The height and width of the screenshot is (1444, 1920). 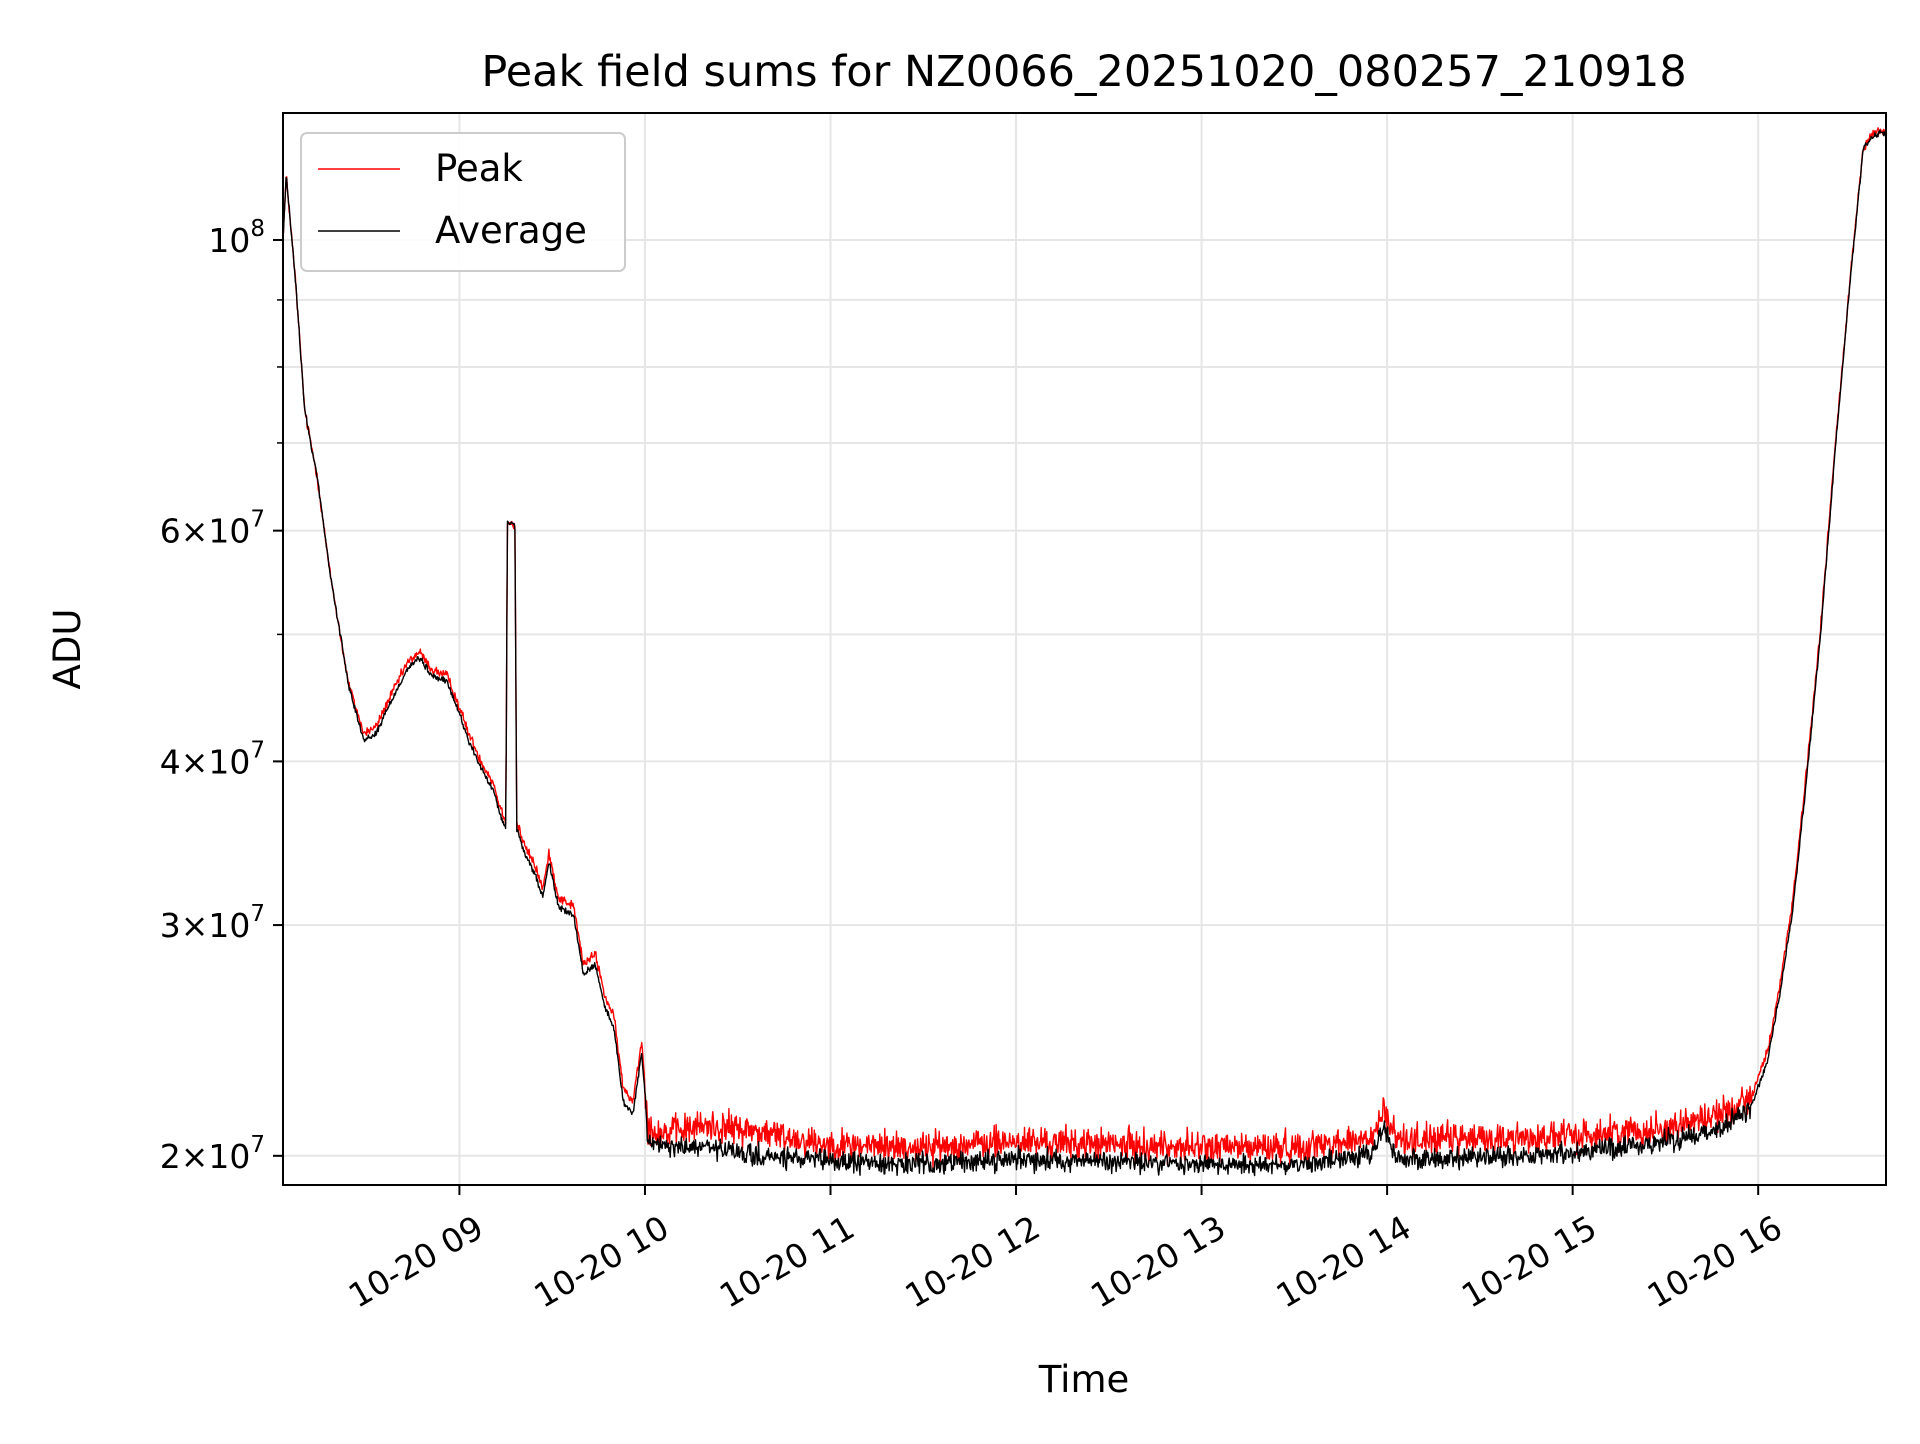 What do you see at coordinates (1084, 1379) in the screenshot?
I see `x-axis-label: Time` at bounding box center [1084, 1379].